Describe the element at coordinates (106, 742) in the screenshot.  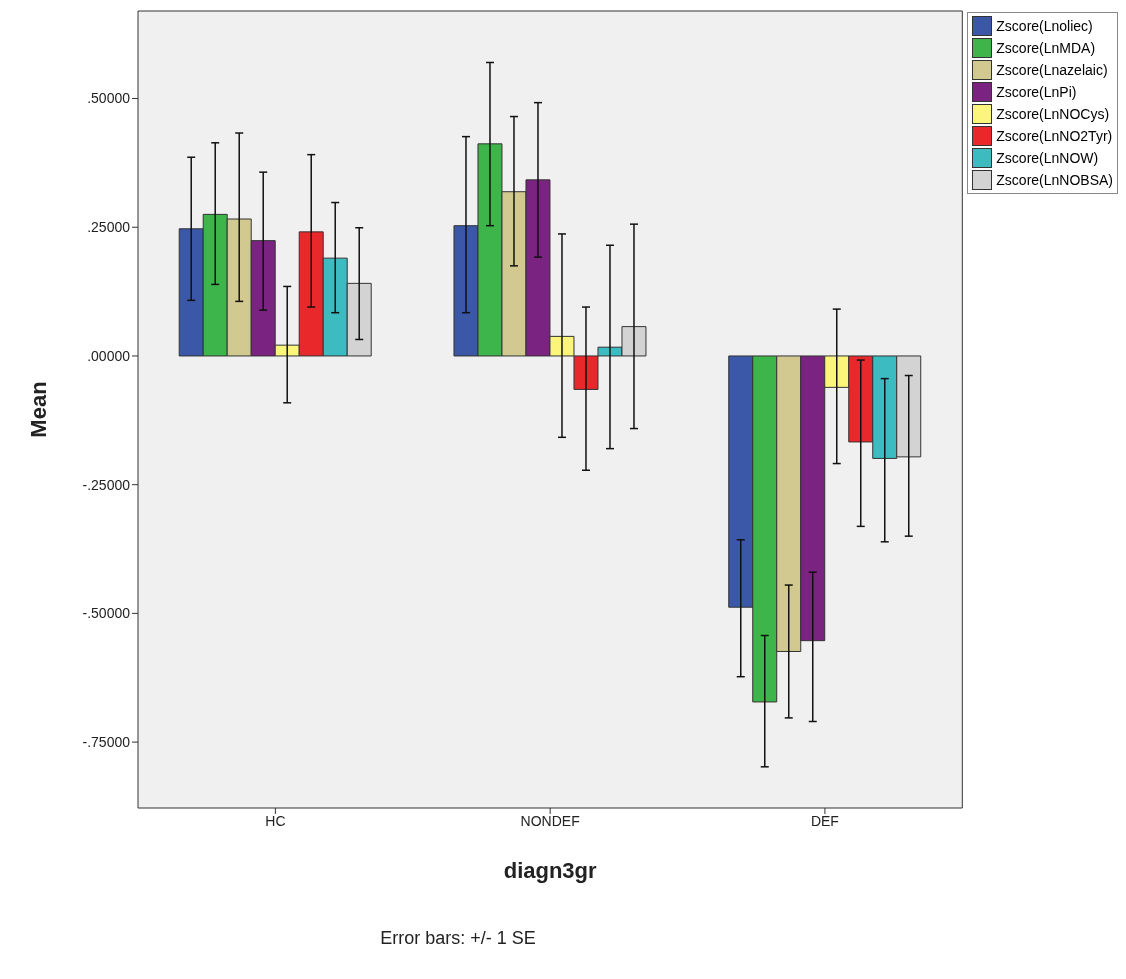
I see `y-tick-label: -.75000` at that location.